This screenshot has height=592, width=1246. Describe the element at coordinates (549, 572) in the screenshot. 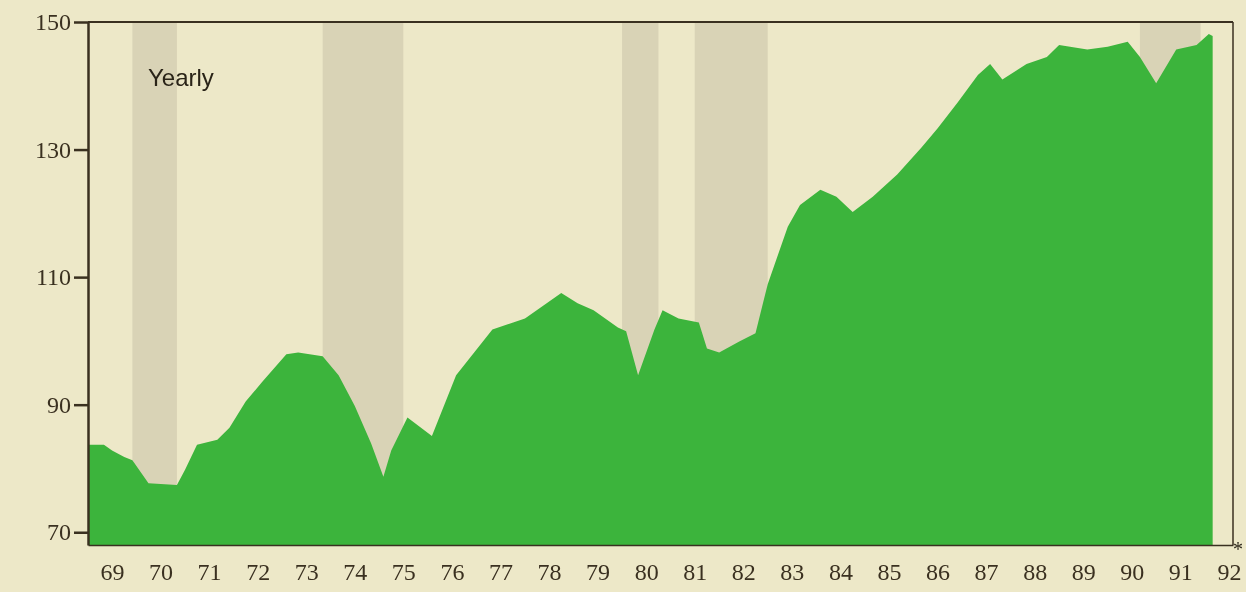

I see `x-tick-label: 78` at that location.